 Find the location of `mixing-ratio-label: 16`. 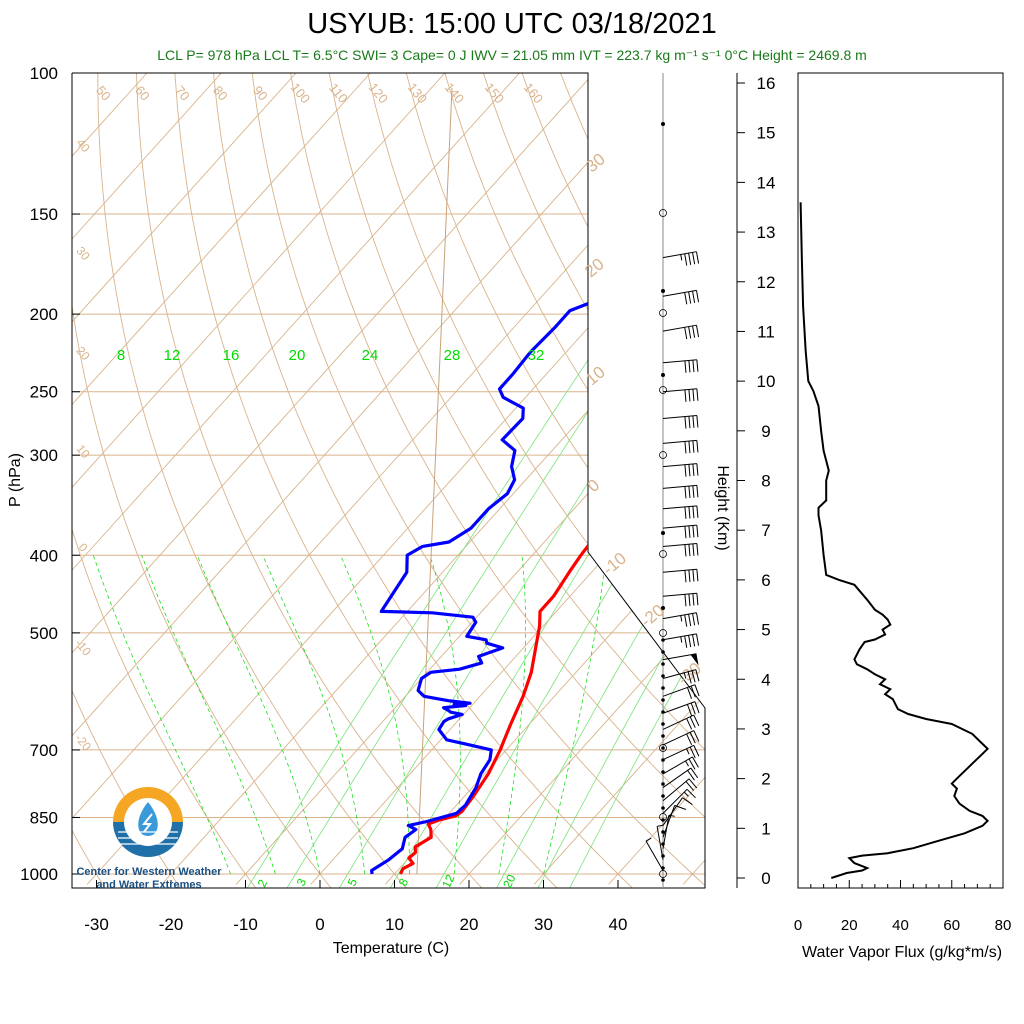

mixing-ratio-label: 16 is located at coordinates (231, 355).